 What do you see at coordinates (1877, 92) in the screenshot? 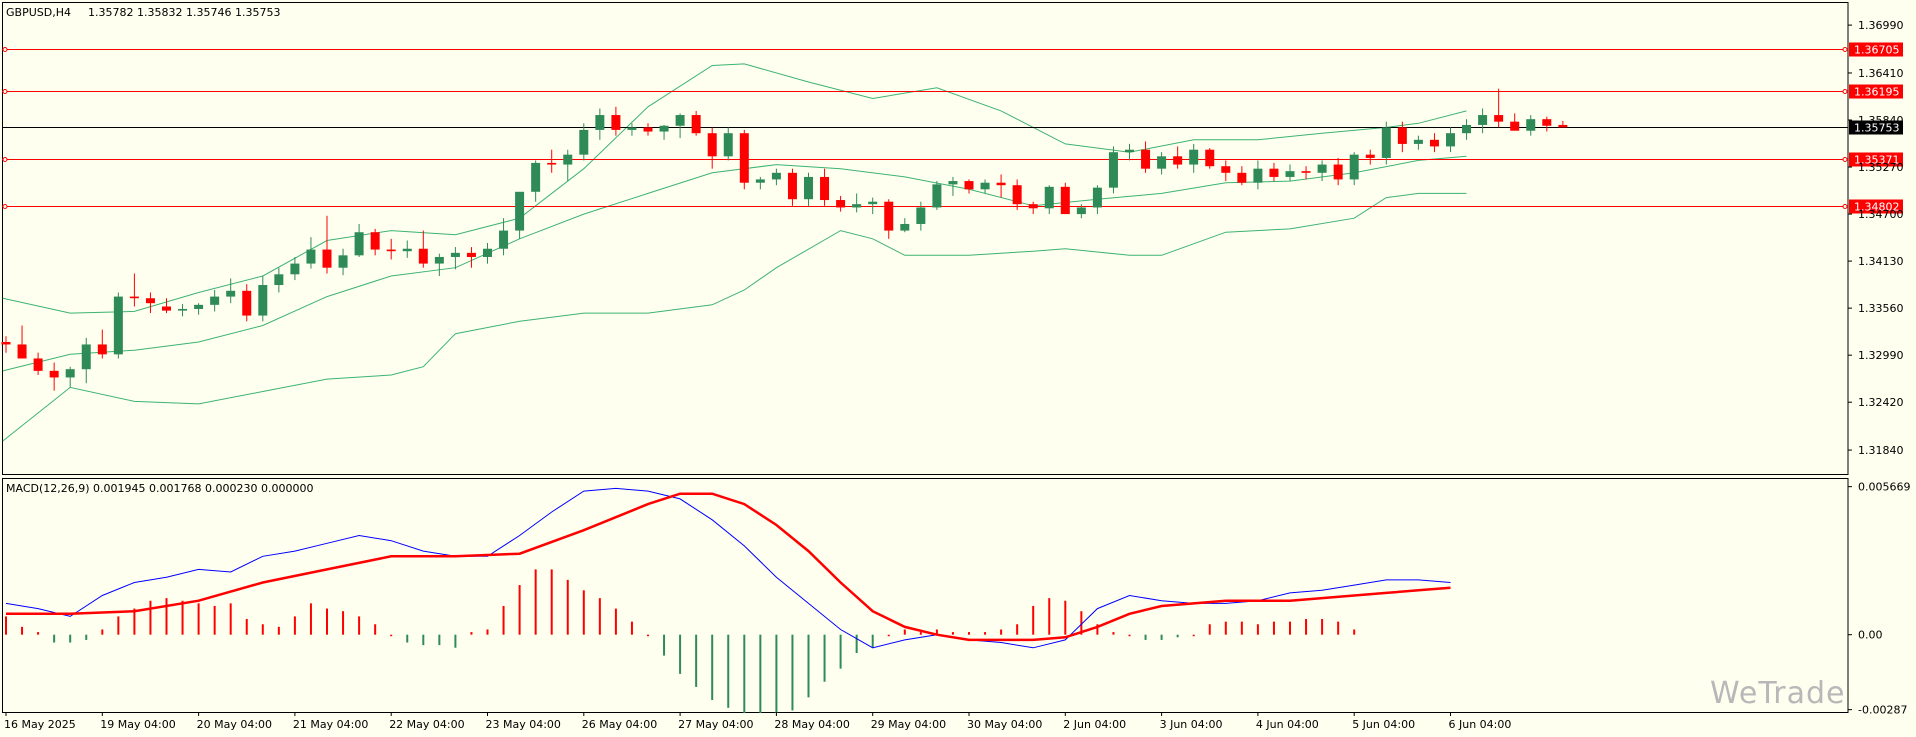
I see `level-price-label: 1.36195` at bounding box center [1877, 92].